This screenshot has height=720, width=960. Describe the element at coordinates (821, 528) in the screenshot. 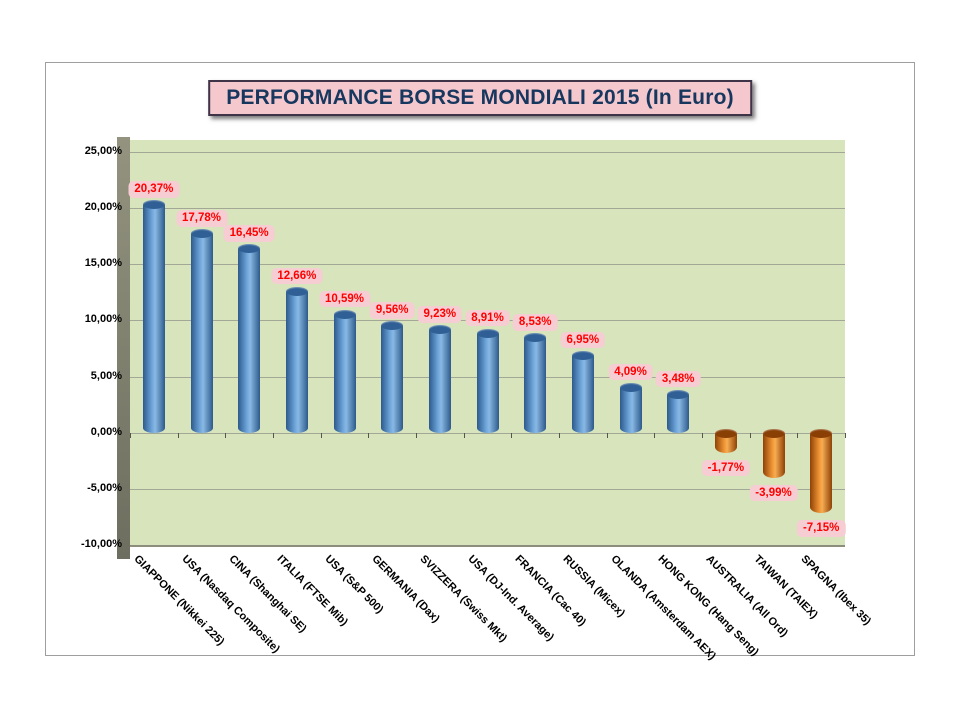

I see `value-label: -7,15%` at that location.